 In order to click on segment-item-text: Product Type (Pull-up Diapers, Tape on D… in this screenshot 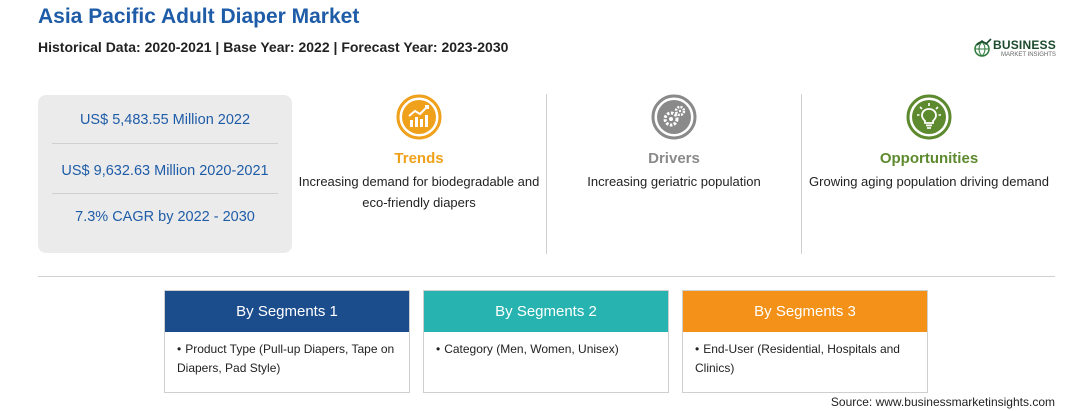, I will do `click(286, 358)`.